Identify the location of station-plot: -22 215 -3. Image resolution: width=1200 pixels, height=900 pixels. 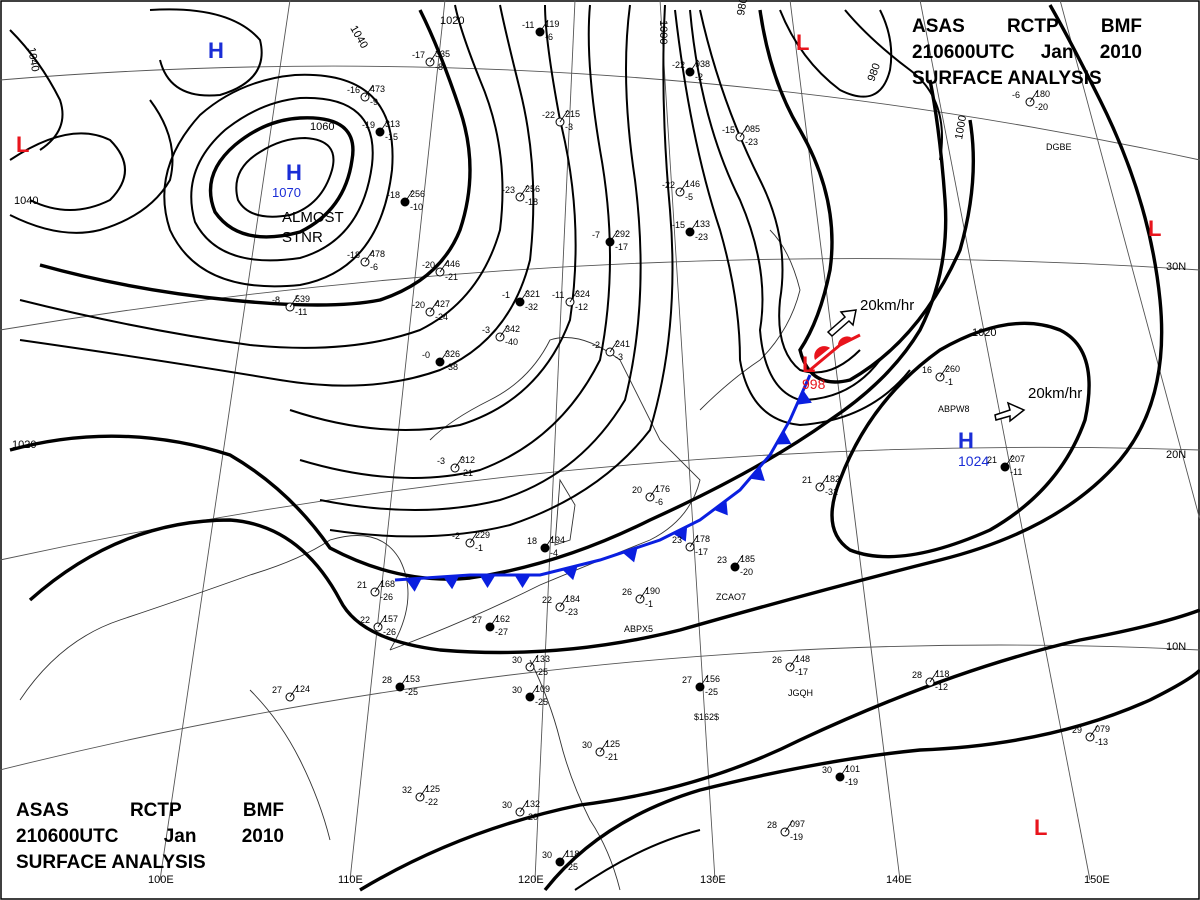
(561, 120).